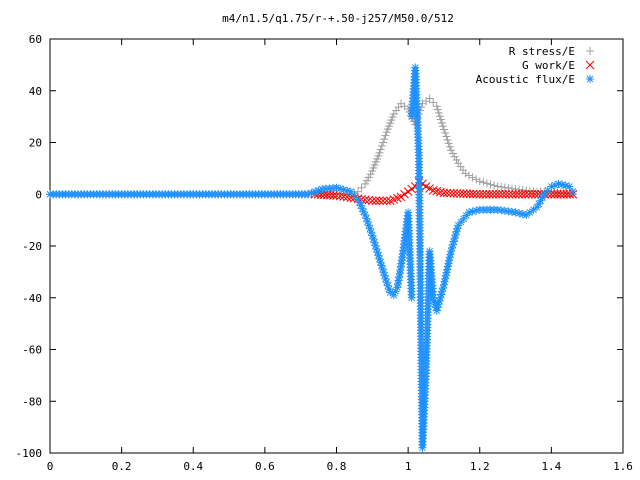 The image size is (640, 480). What do you see at coordinates (32, 298) in the screenshot?
I see `y-tick-label: -40` at bounding box center [32, 298].